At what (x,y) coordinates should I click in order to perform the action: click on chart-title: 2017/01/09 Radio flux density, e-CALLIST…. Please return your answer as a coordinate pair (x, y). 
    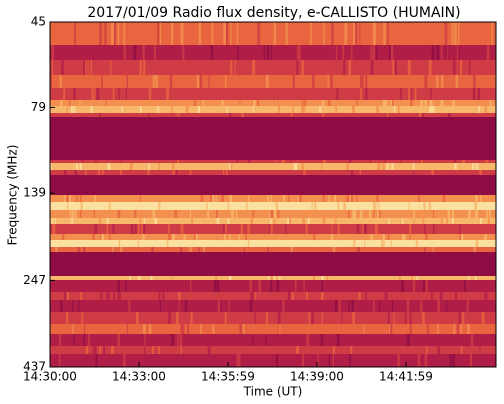
    Looking at the image, I should click on (273, 13).